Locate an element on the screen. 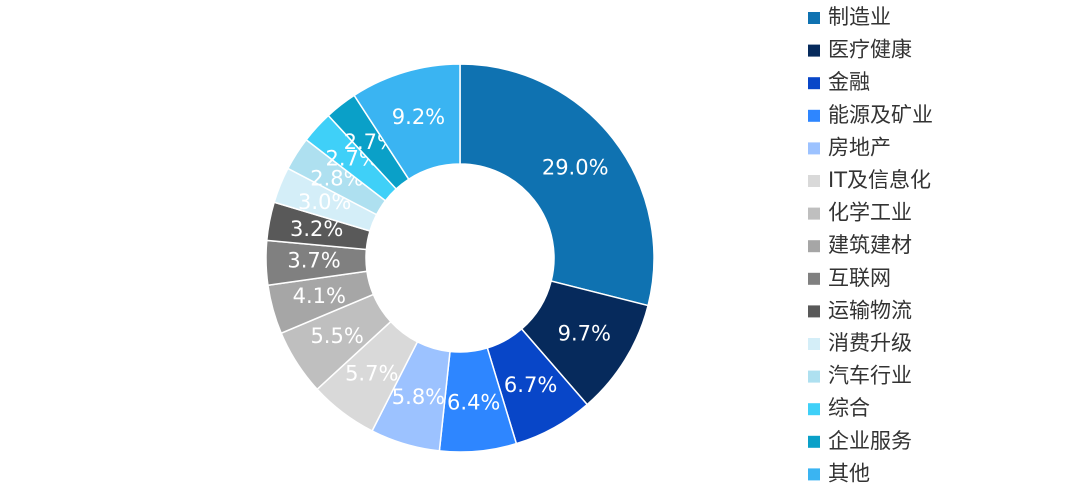  data-label: 5.5% is located at coordinates (336, 336).